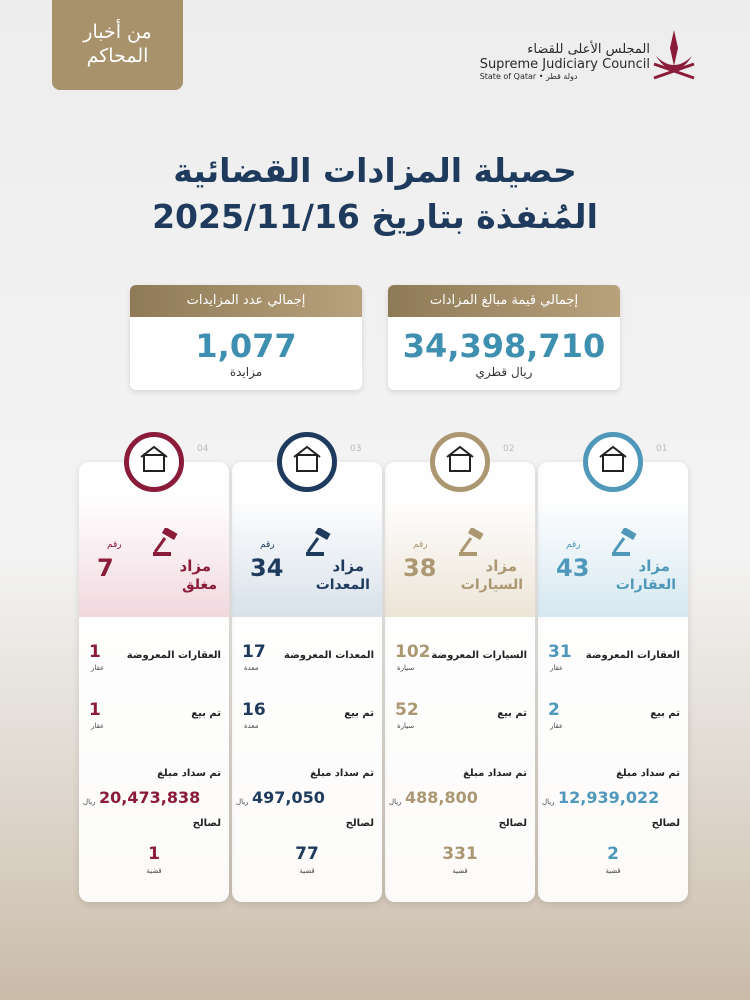 The height and width of the screenshot is (1000, 750). I want to click on sold: 52, so click(407, 710).